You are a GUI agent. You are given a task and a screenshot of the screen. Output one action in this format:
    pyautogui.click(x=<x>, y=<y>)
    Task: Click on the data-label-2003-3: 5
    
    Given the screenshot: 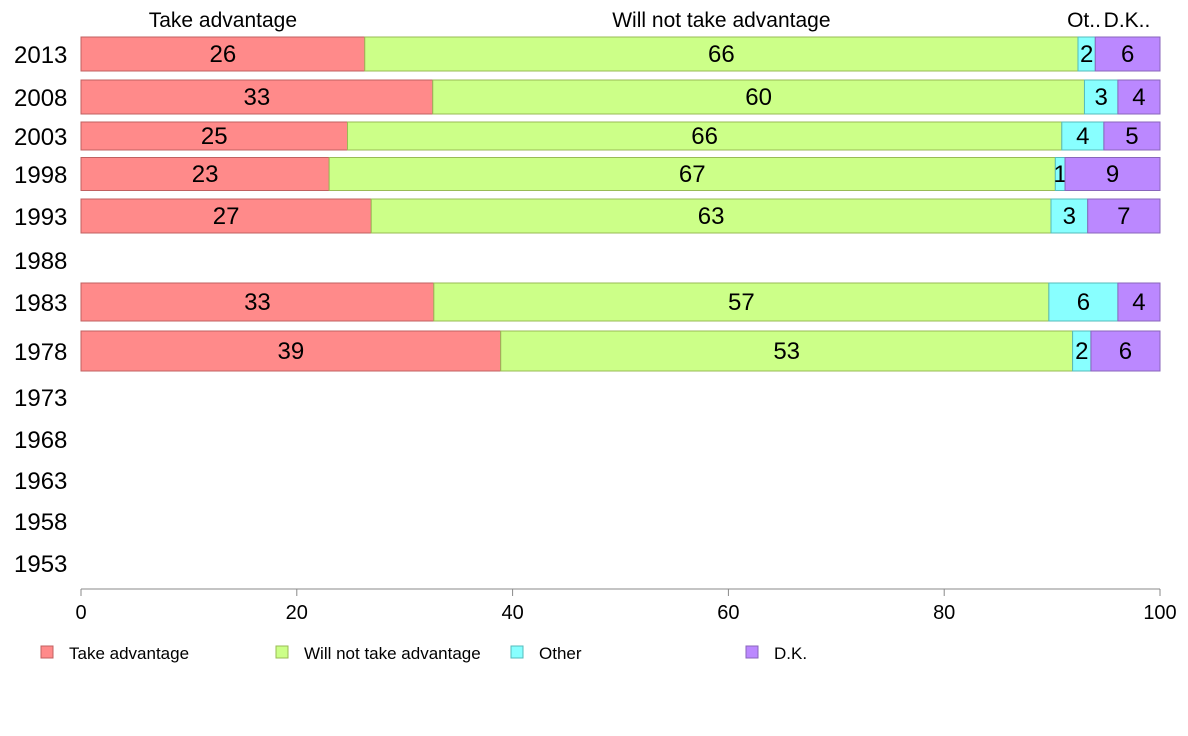 What is the action you would take?
    pyautogui.click(x=1131, y=136)
    